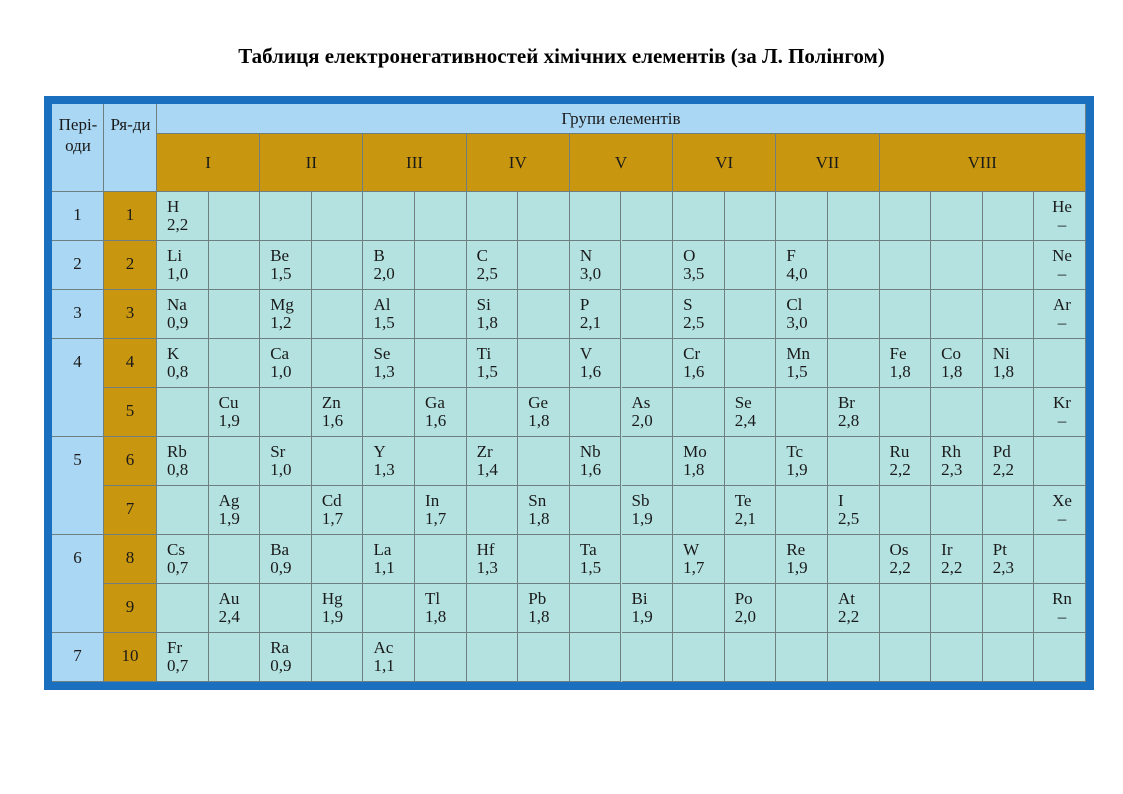  What do you see at coordinates (78, 388) in the screenshot?
I see `period-cell-4: 4` at bounding box center [78, 388].